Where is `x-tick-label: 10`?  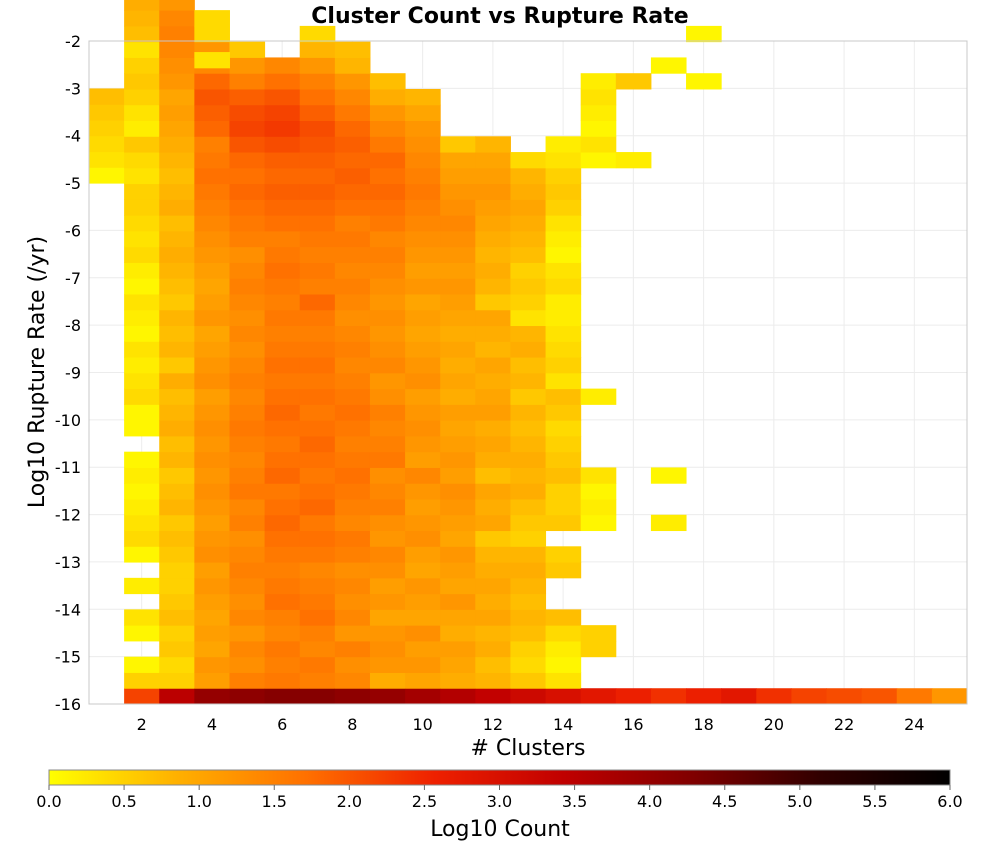
x-tick-label: 10 is located at coordinates (422, 724).